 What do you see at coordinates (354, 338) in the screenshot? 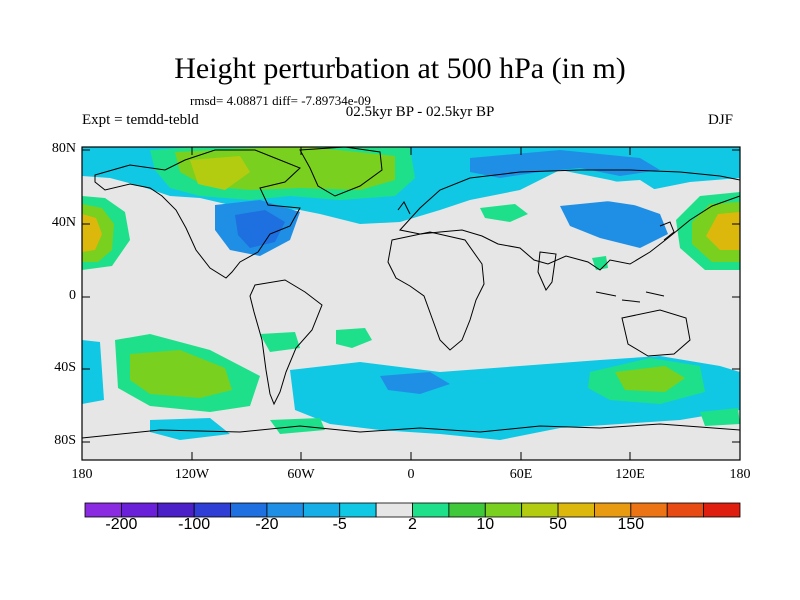
I see `contour-green-south-atlantic` at bounding box center [354, 338].